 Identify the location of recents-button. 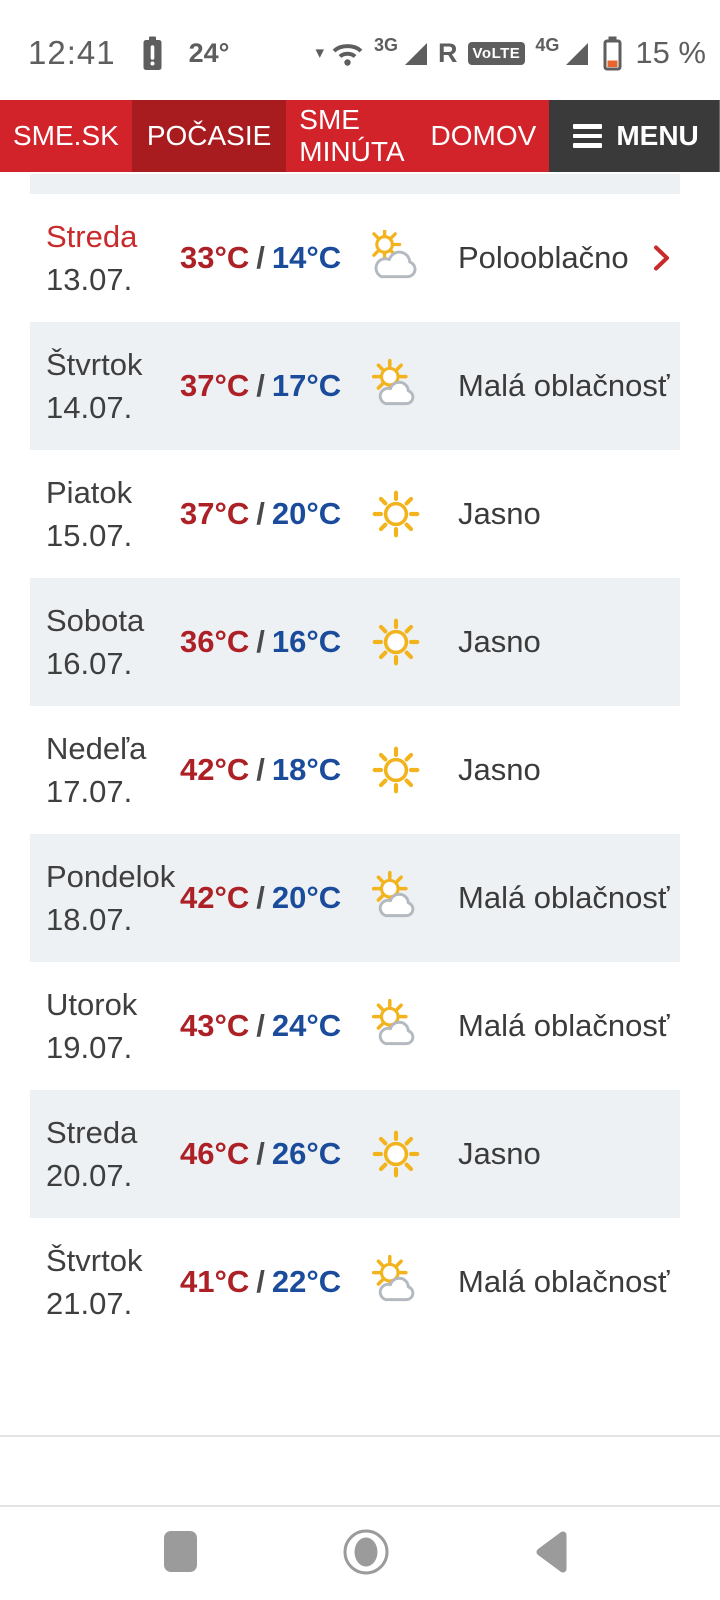
(180, 1551).